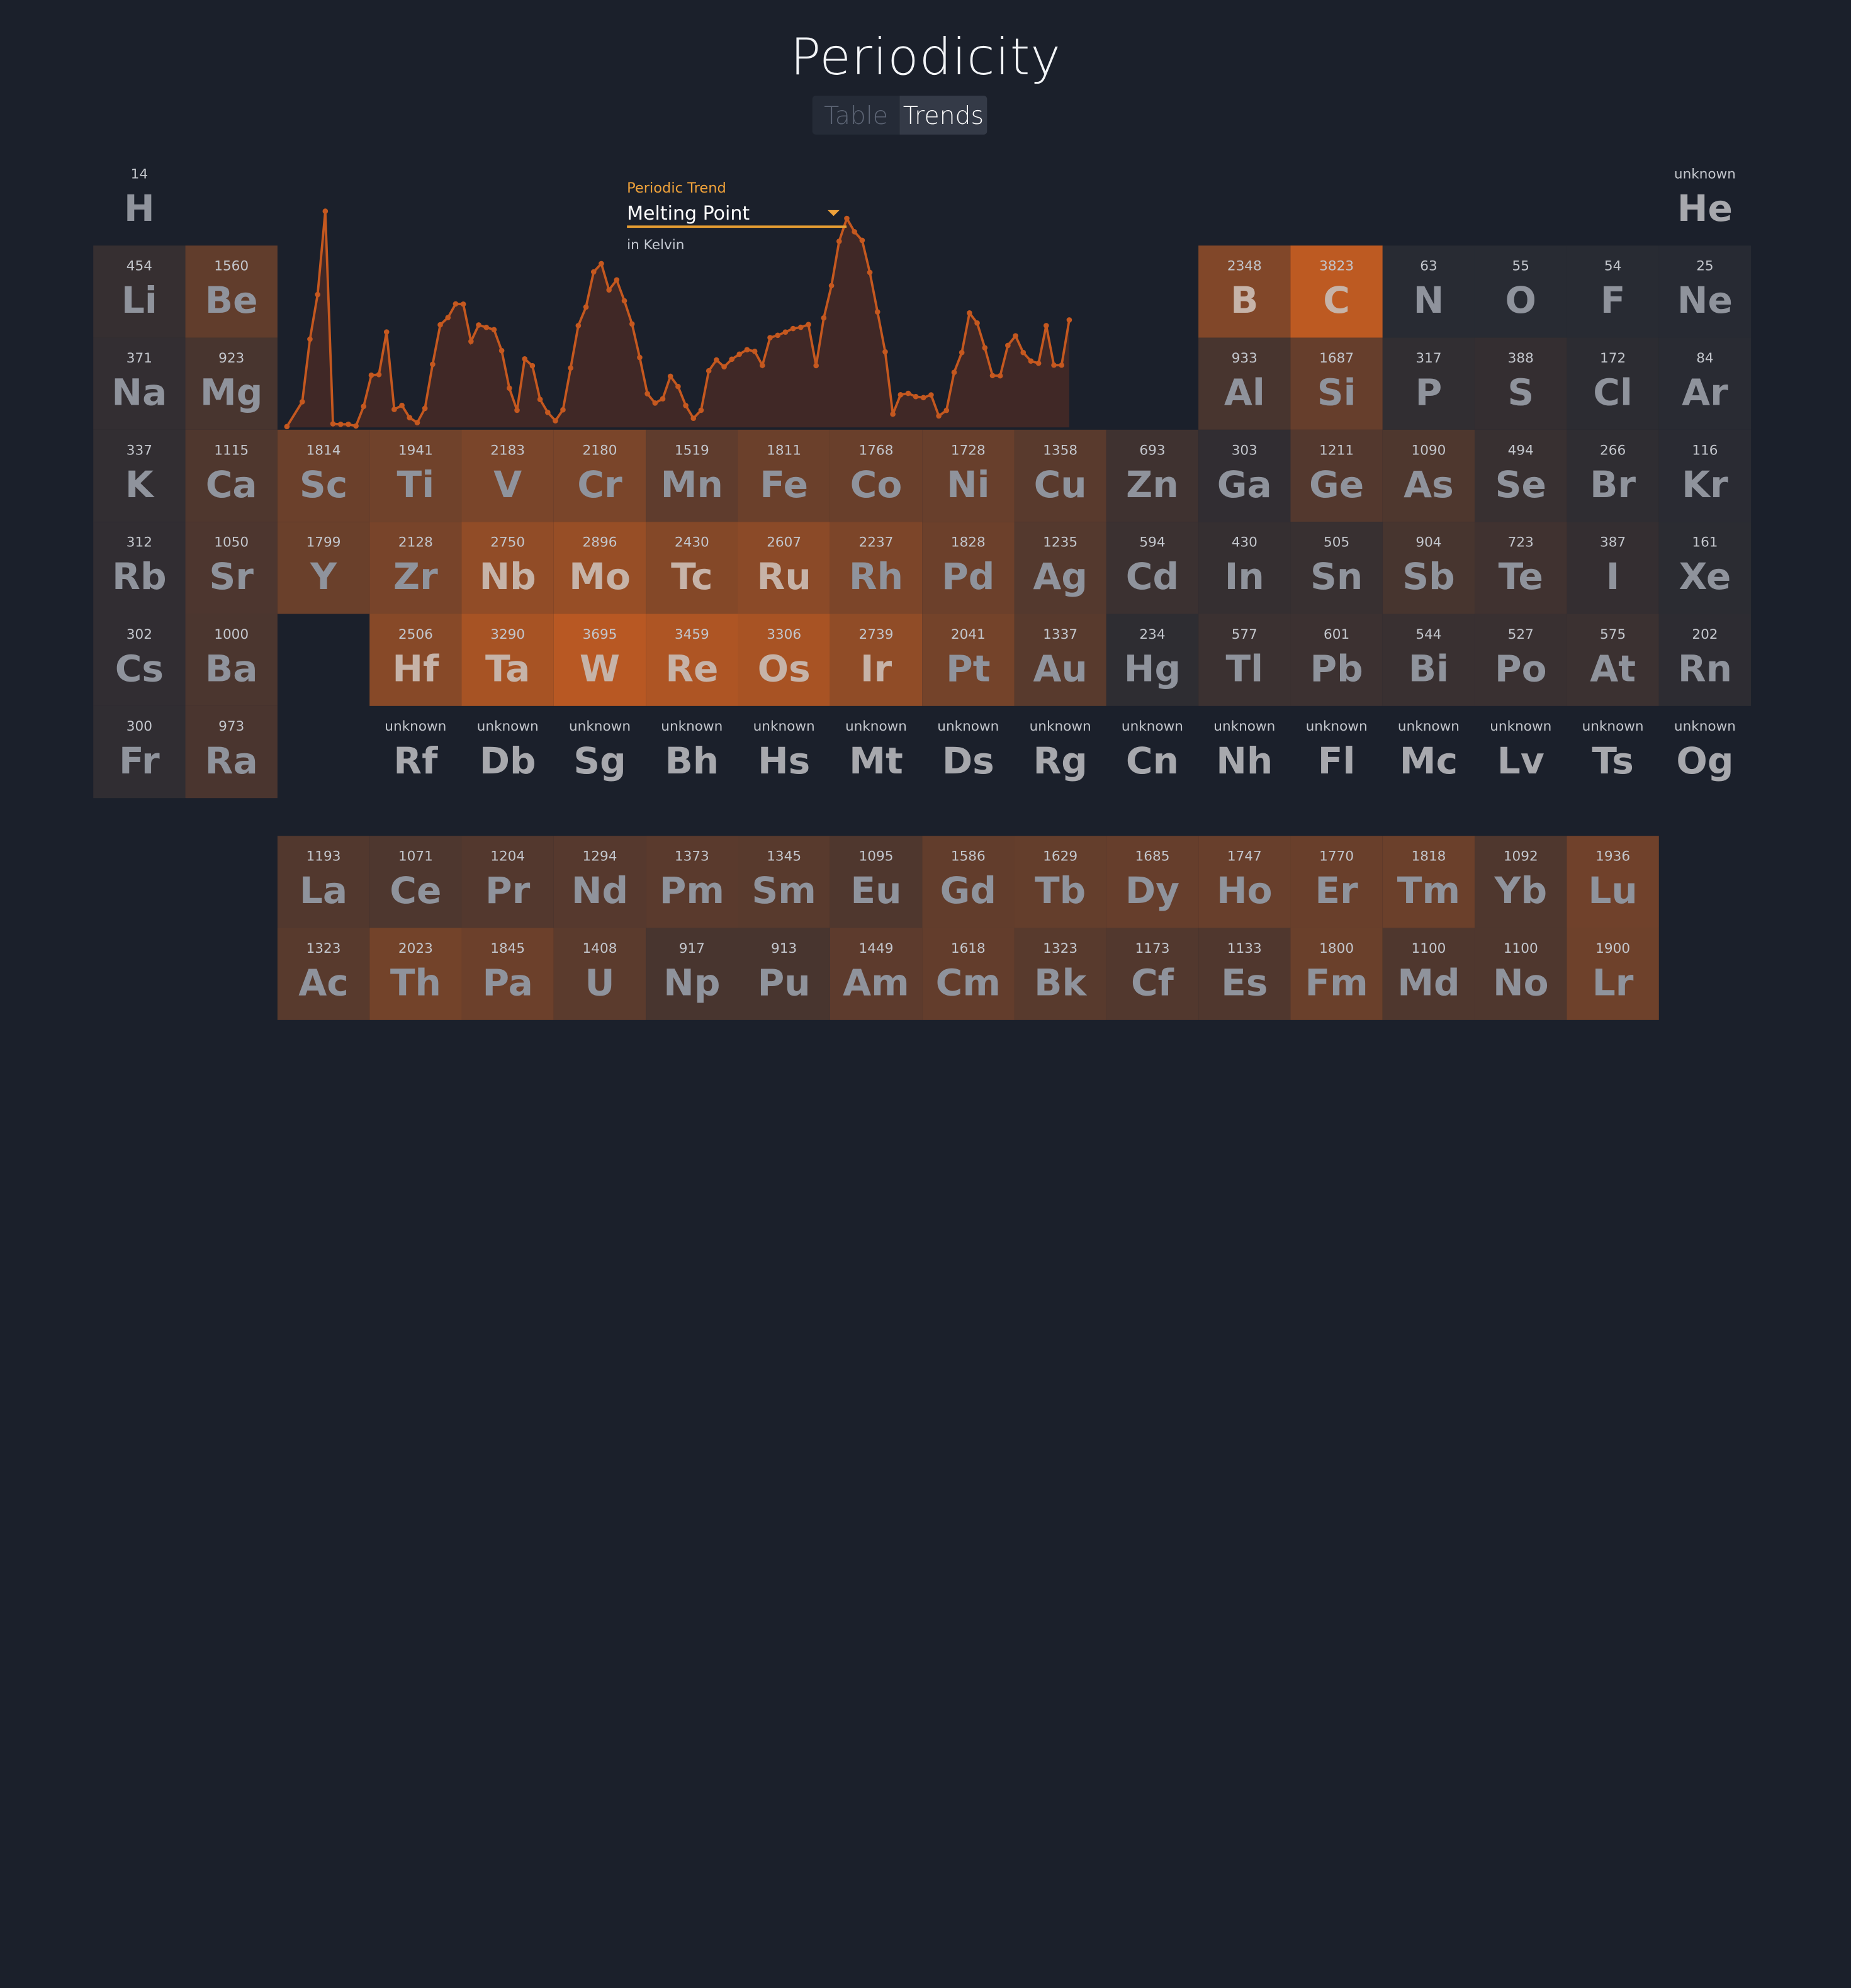  What do you see at coordinates (1705, 200) in the screenshot?
I see `element-cell-he: unknown He` at bounding box center [1705, 200].